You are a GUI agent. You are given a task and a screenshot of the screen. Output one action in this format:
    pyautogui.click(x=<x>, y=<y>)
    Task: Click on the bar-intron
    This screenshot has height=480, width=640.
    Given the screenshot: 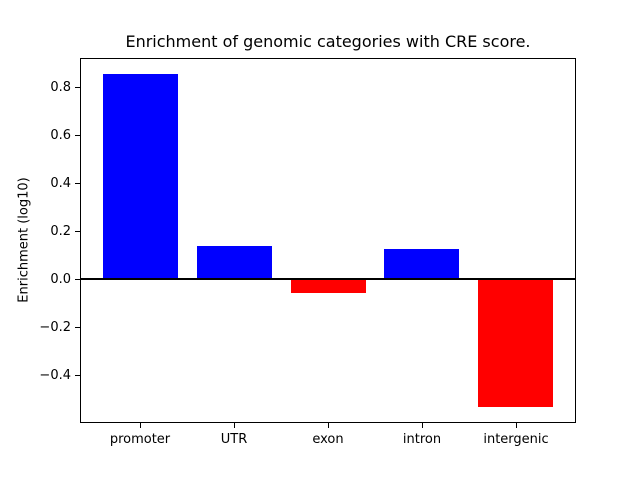 What is the action you would take?
    pyautogui.click(x=421, y=264)
    